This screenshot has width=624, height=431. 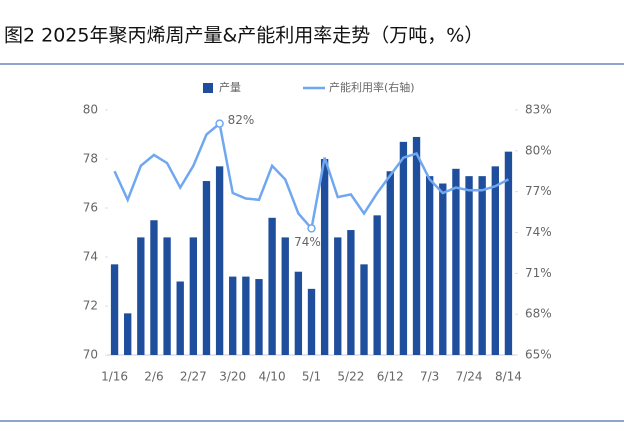 I want to click on y2-tick-label: 65%, so click(x=538, y=355).